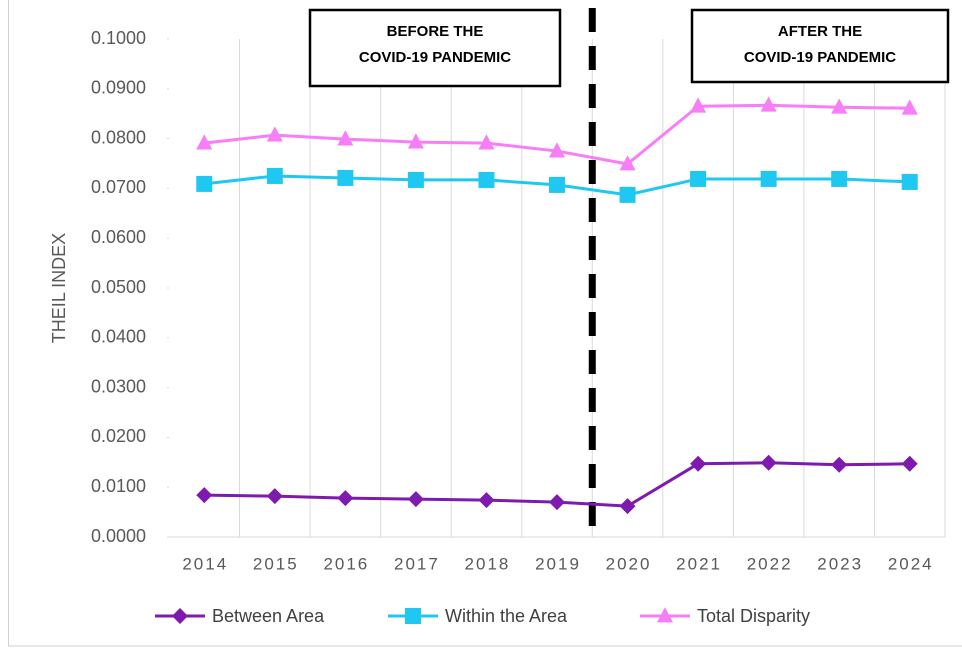  What do you see at coordinates (911, 563) in the screenshot?
I see `x-tick-label: 2024` at bounding box center [911, 563].